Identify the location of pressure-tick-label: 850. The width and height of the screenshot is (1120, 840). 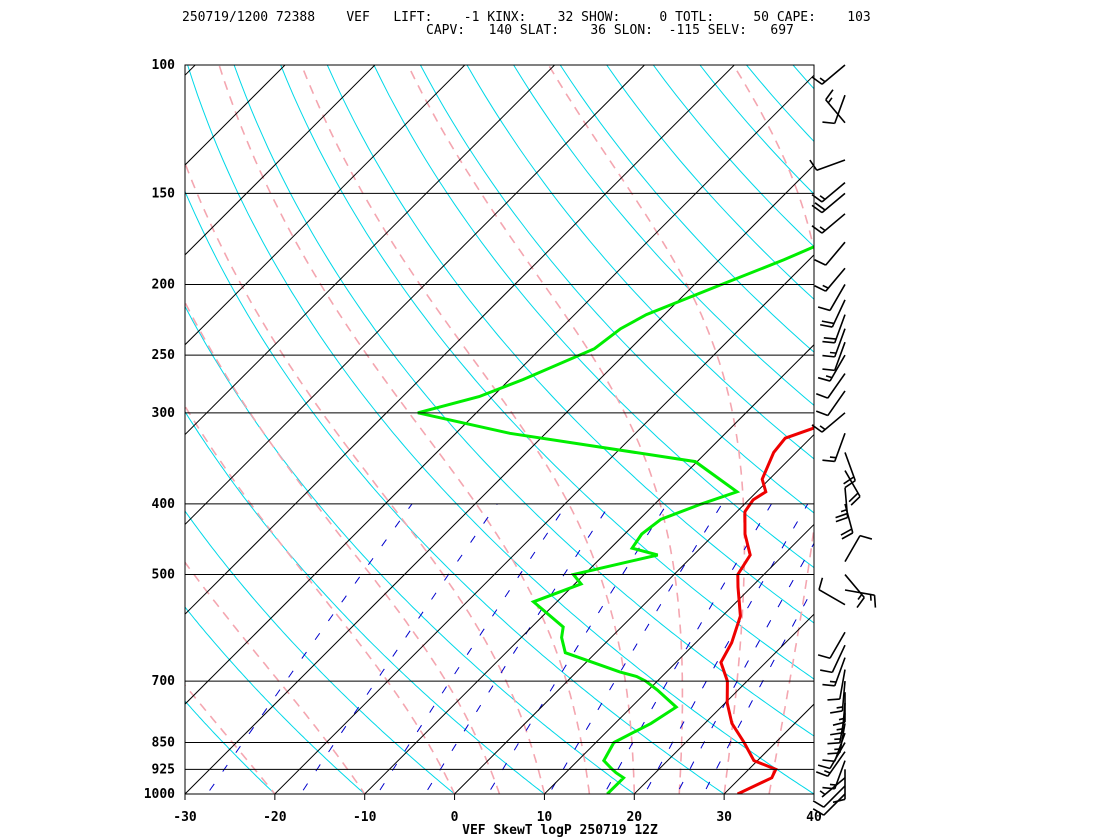
(164, 743).